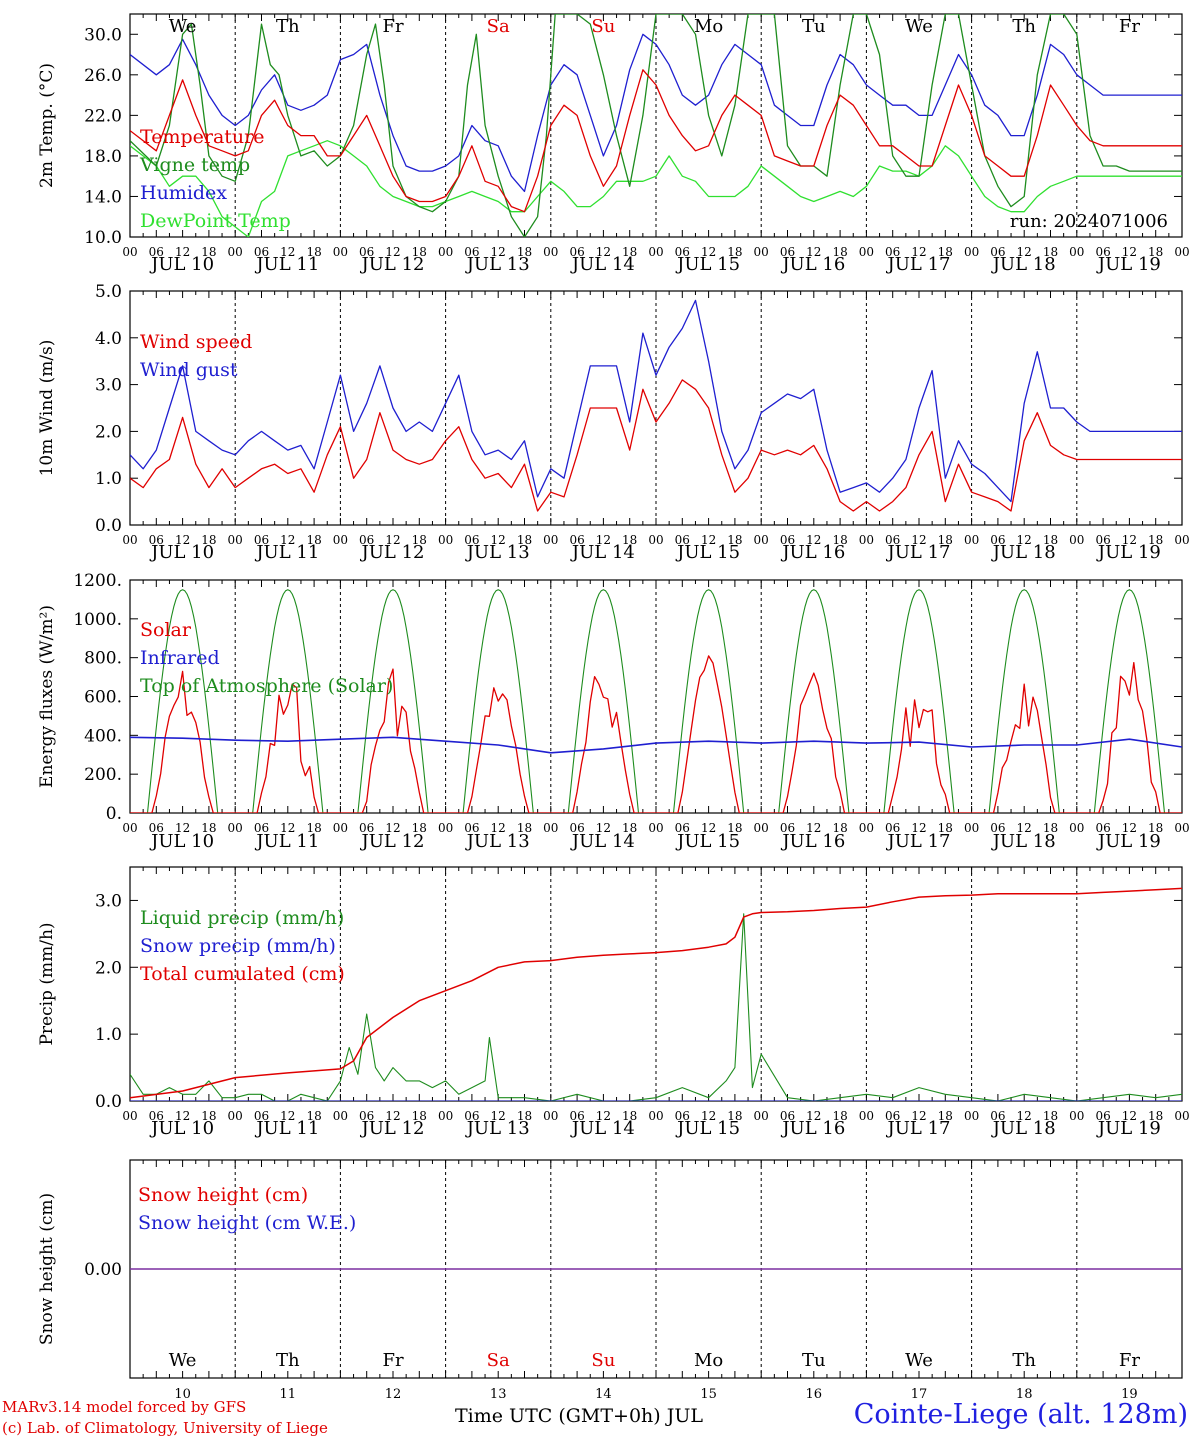 This screenshot has width=1194, height=1440. Describe the element at coordinates (656, 405) in the screenshot. I see `wind-lines` at that location.